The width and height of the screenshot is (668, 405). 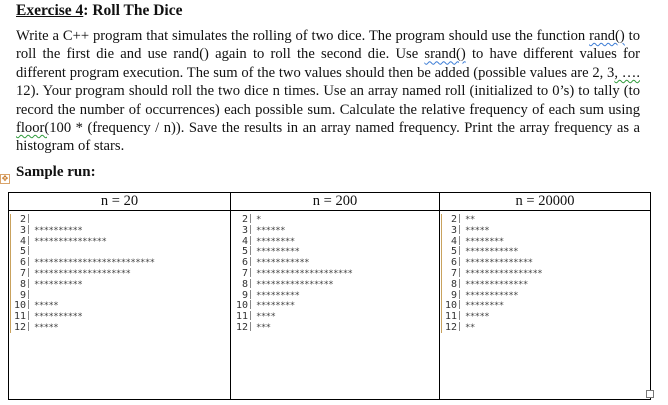 I want to click on resize-square-icon, so click(x=650, y=394).